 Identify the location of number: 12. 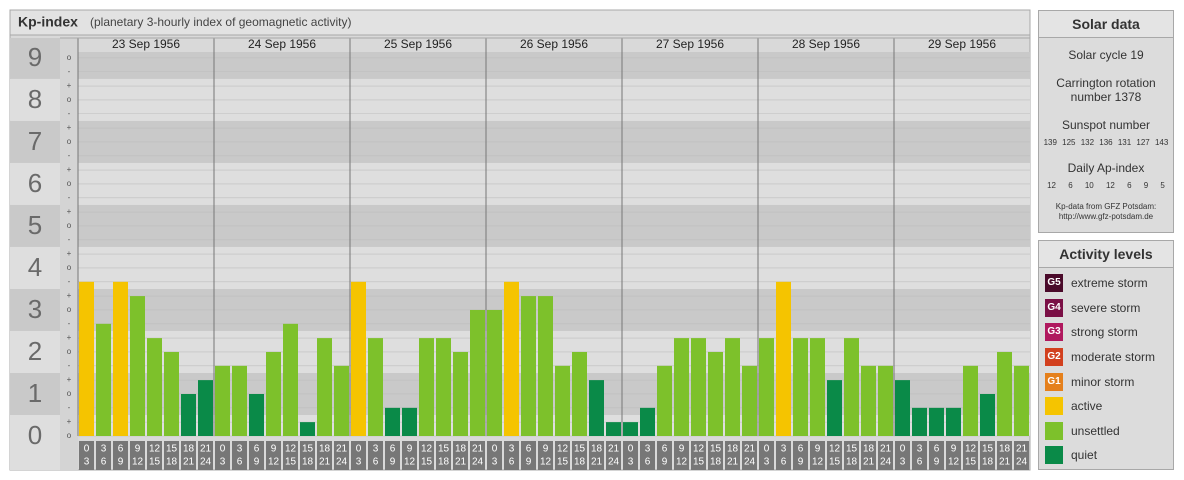
(1051, 185).